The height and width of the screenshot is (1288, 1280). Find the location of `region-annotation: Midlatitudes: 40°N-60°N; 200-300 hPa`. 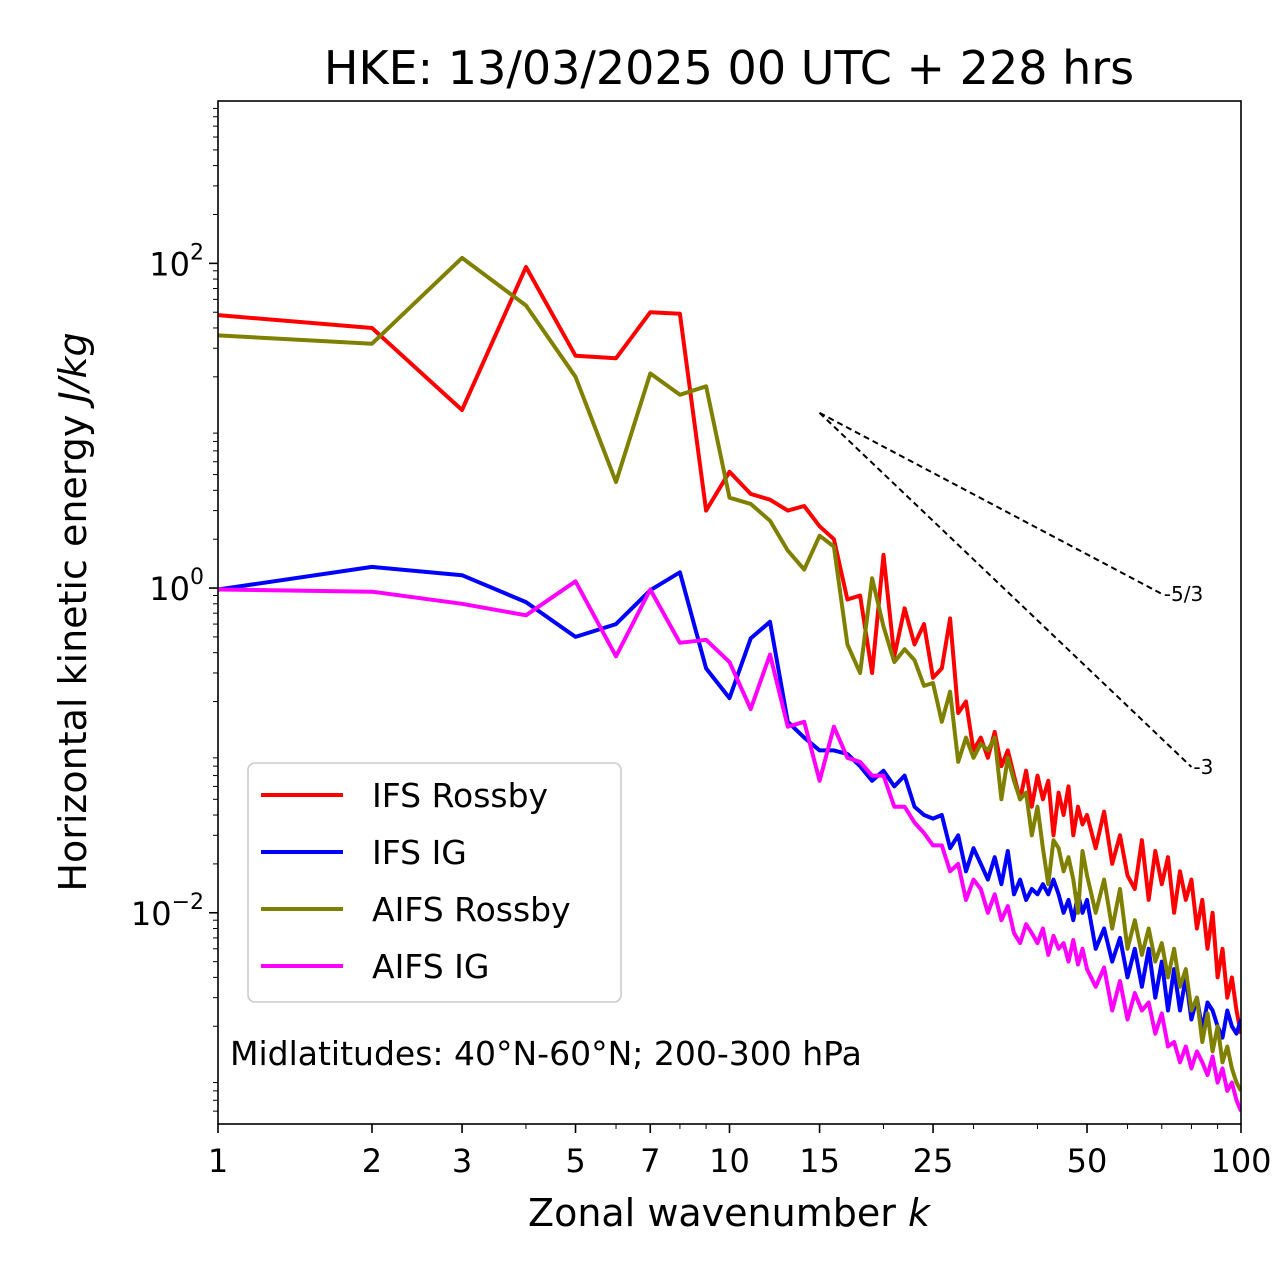

region-annotation: Midlatitudes: 40°N-60°N; 200-300 hPa is located at coordinates (546, 1053).